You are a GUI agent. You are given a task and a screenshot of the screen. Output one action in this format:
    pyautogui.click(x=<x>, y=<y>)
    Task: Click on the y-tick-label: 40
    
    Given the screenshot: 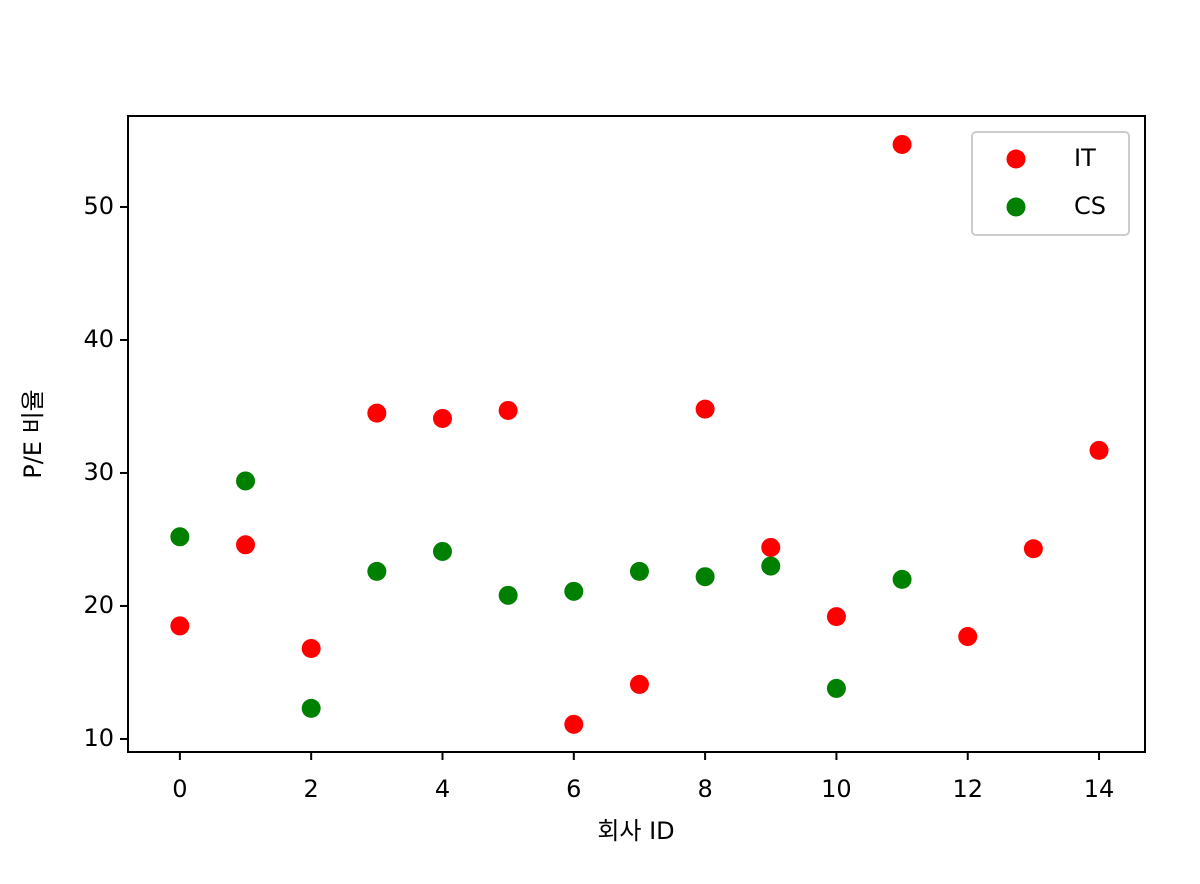 What is the action you would take?
    pyautogui.click(x=98, y=339)
    